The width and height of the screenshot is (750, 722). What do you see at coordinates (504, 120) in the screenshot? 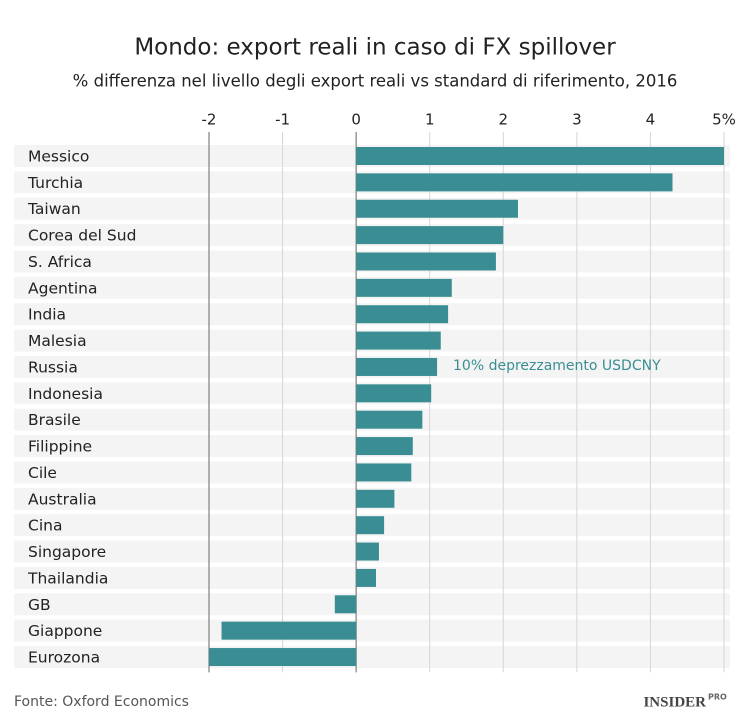
I see `x-tick-label: 2` at bounding box center [504, 120].